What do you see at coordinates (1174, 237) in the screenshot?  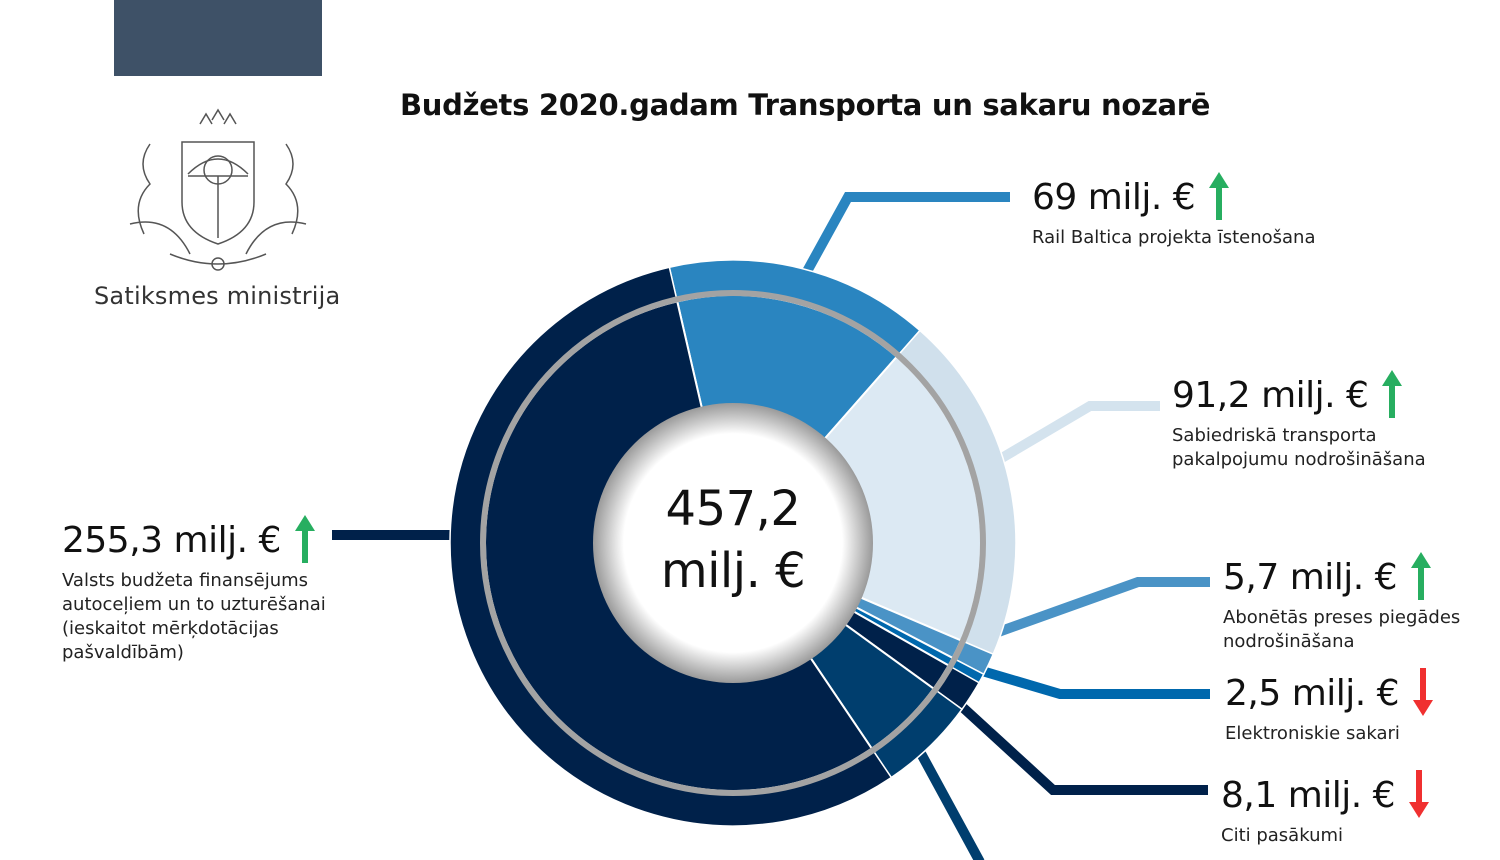 I see `slice-label: Rail Baltica projekta īstenošana` at bounding box center [1174, 237].